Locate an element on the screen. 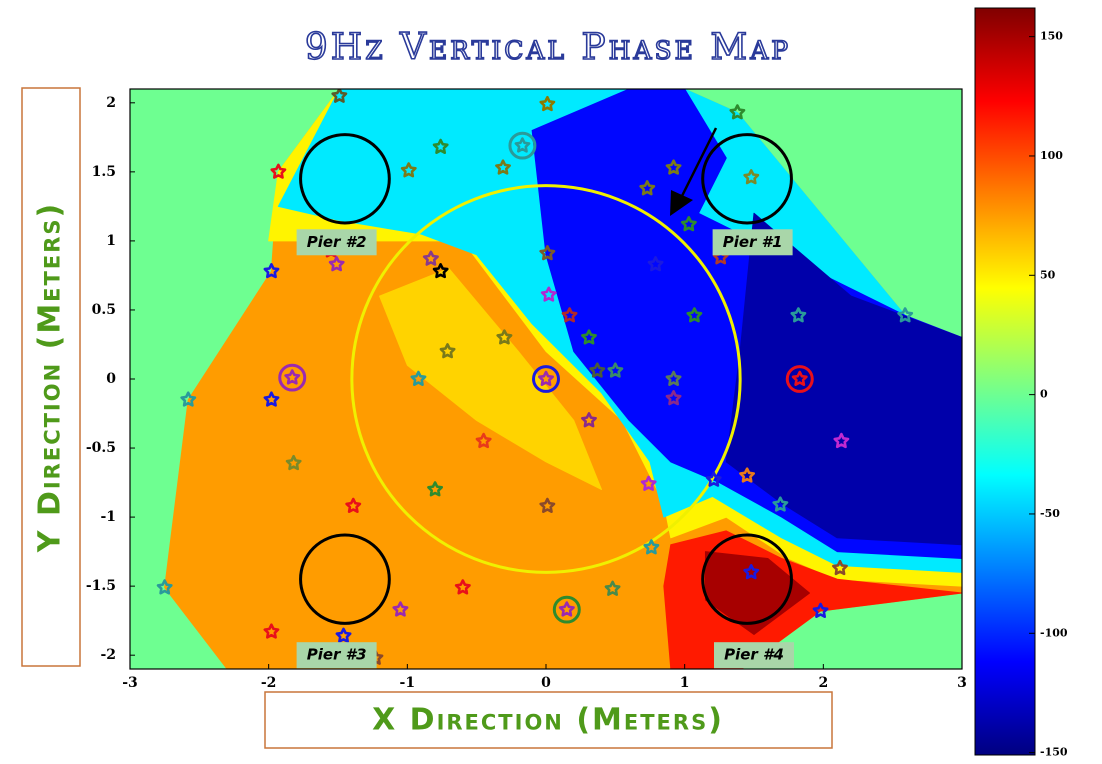  pier-label: Pier #3 is located at coordinates (337, 655).